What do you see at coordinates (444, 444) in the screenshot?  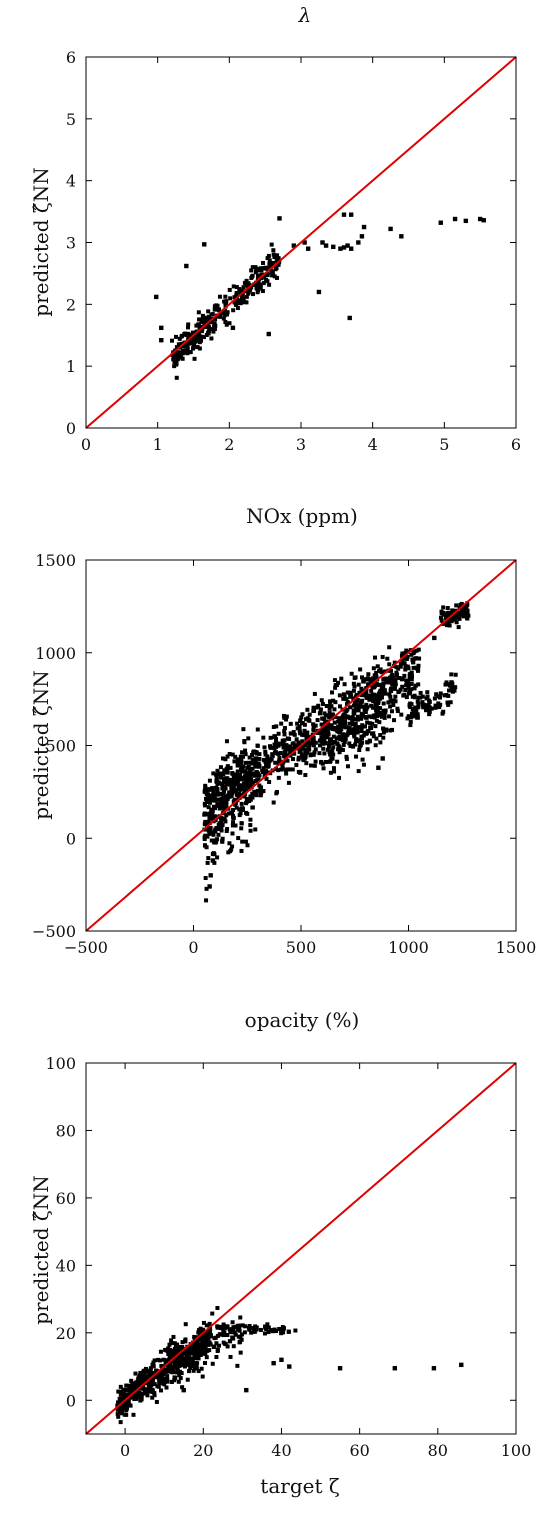 I see `panel-1-x-tick-label: 5` at bounding box center [444, 444].